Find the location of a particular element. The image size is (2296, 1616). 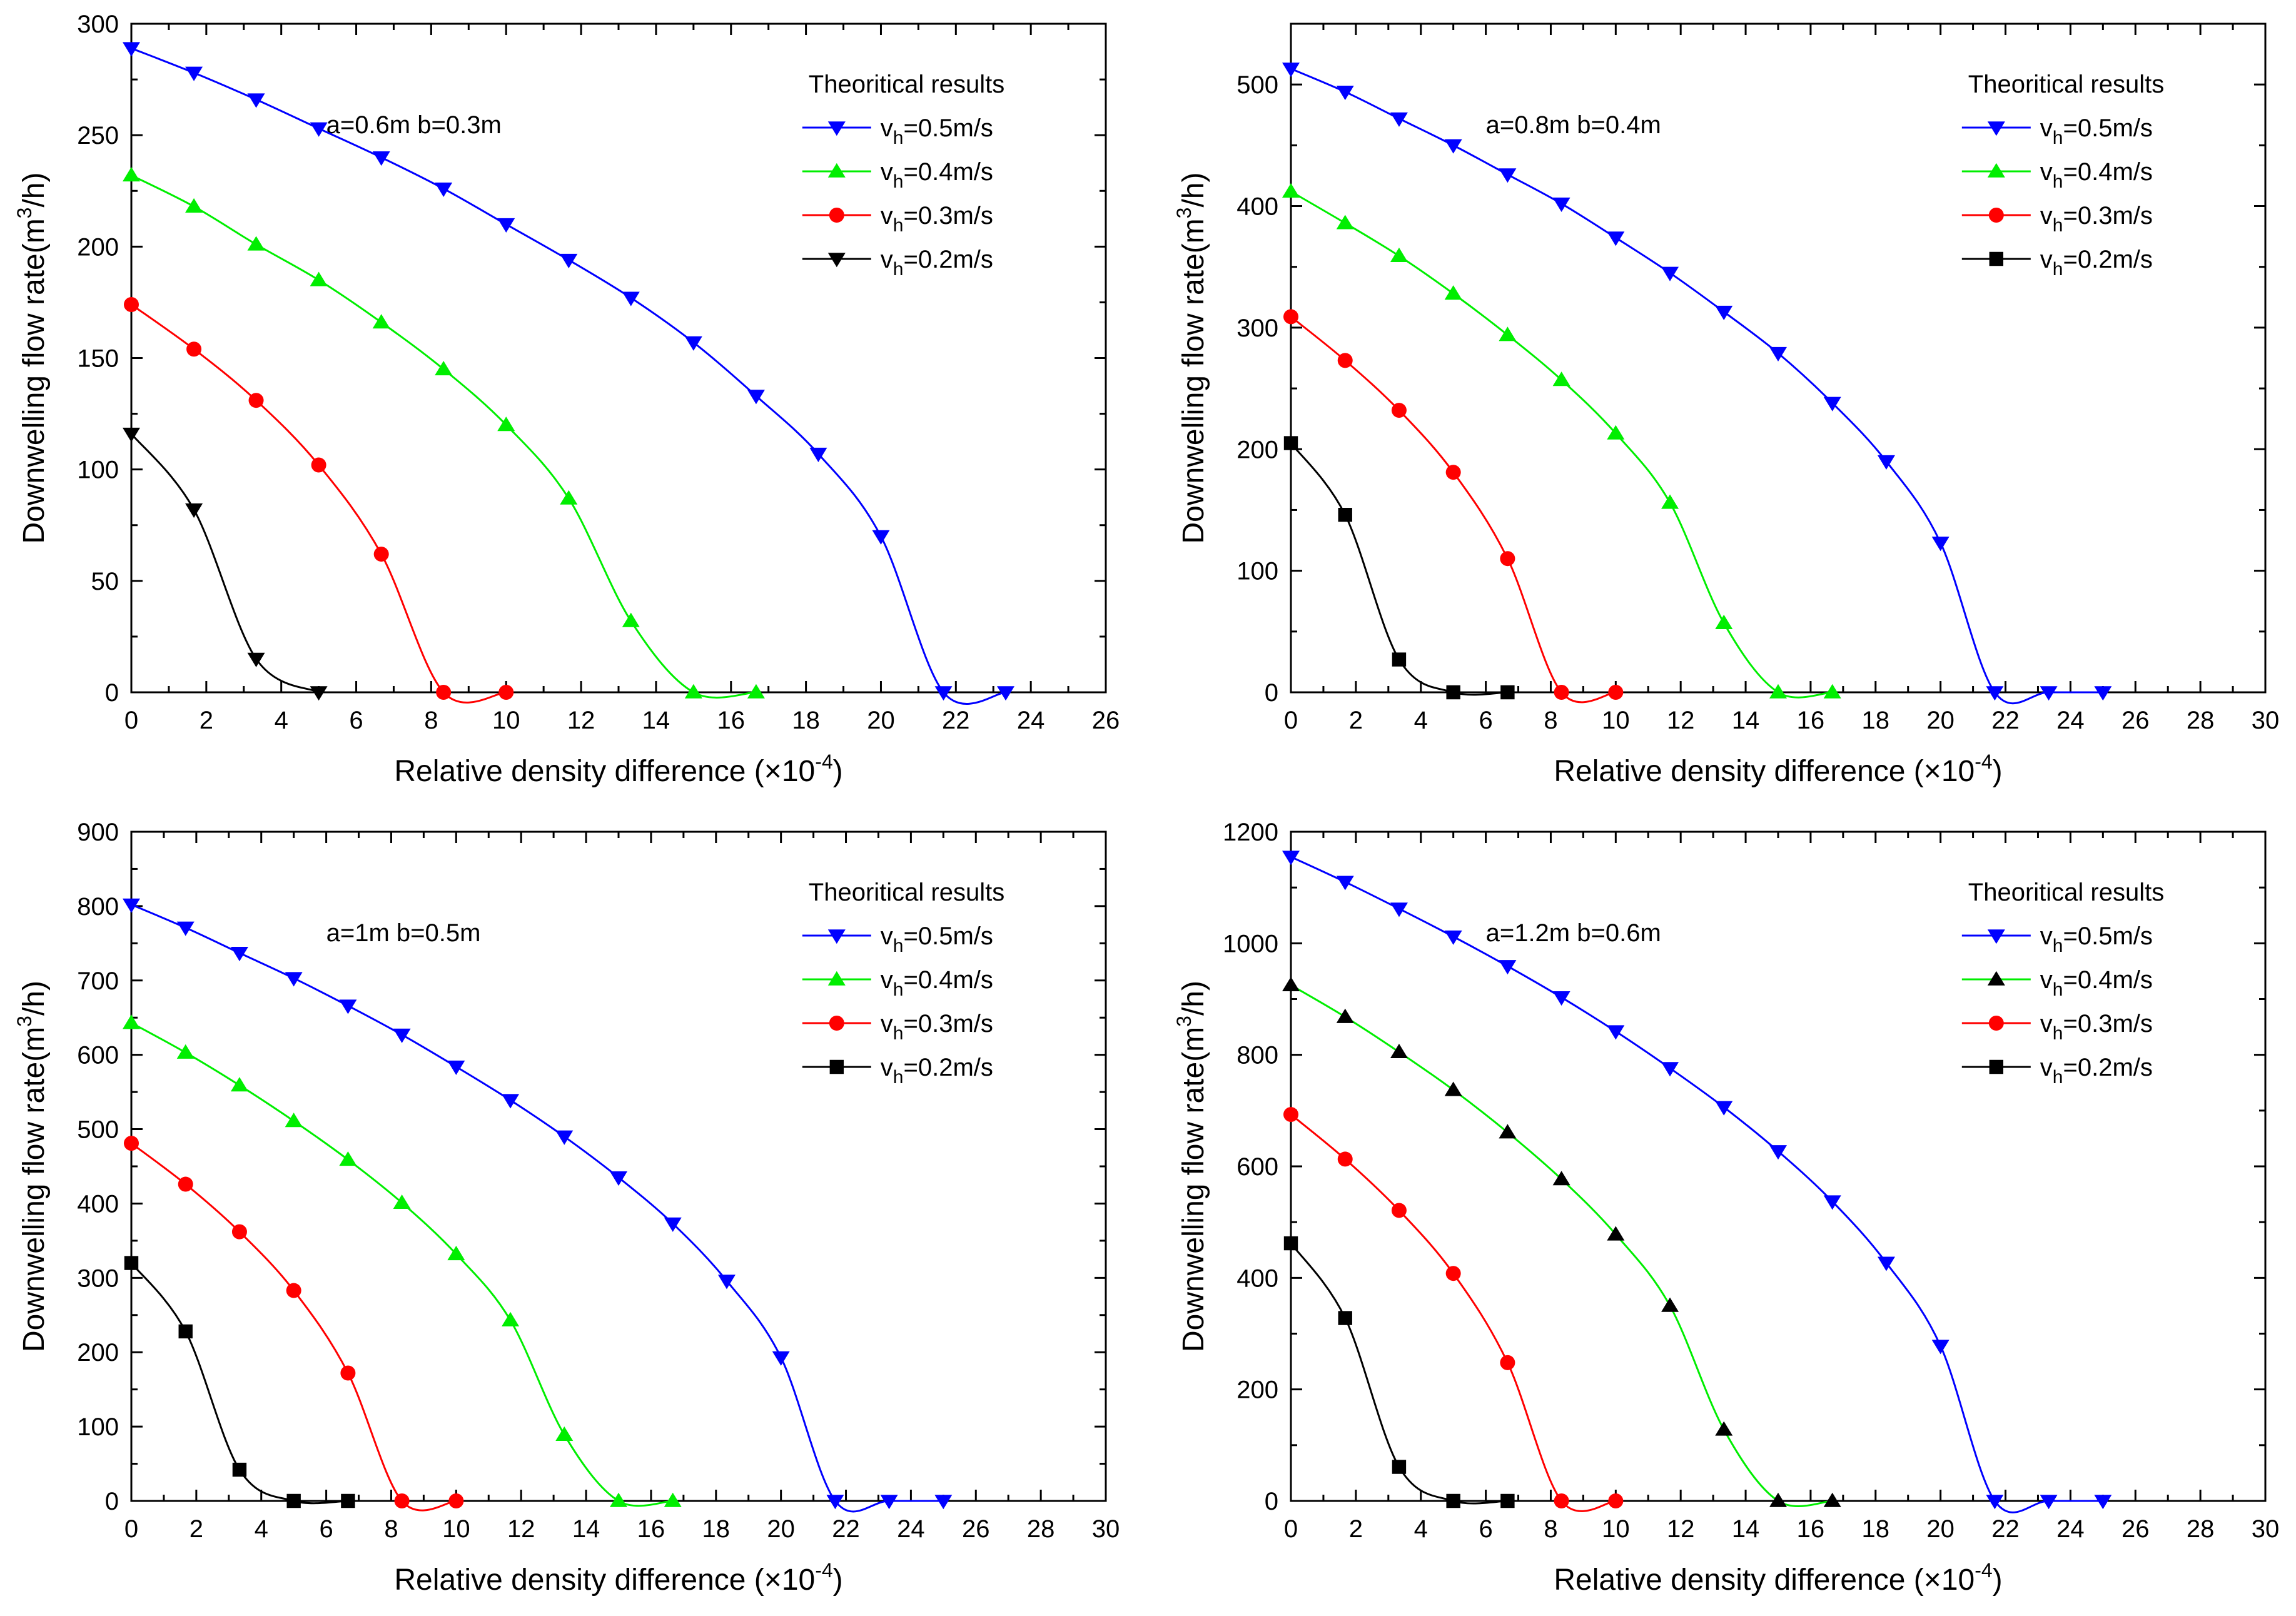

panel-annotation: a=0.8m b=0.4m is located at coordinates (1573, 125).